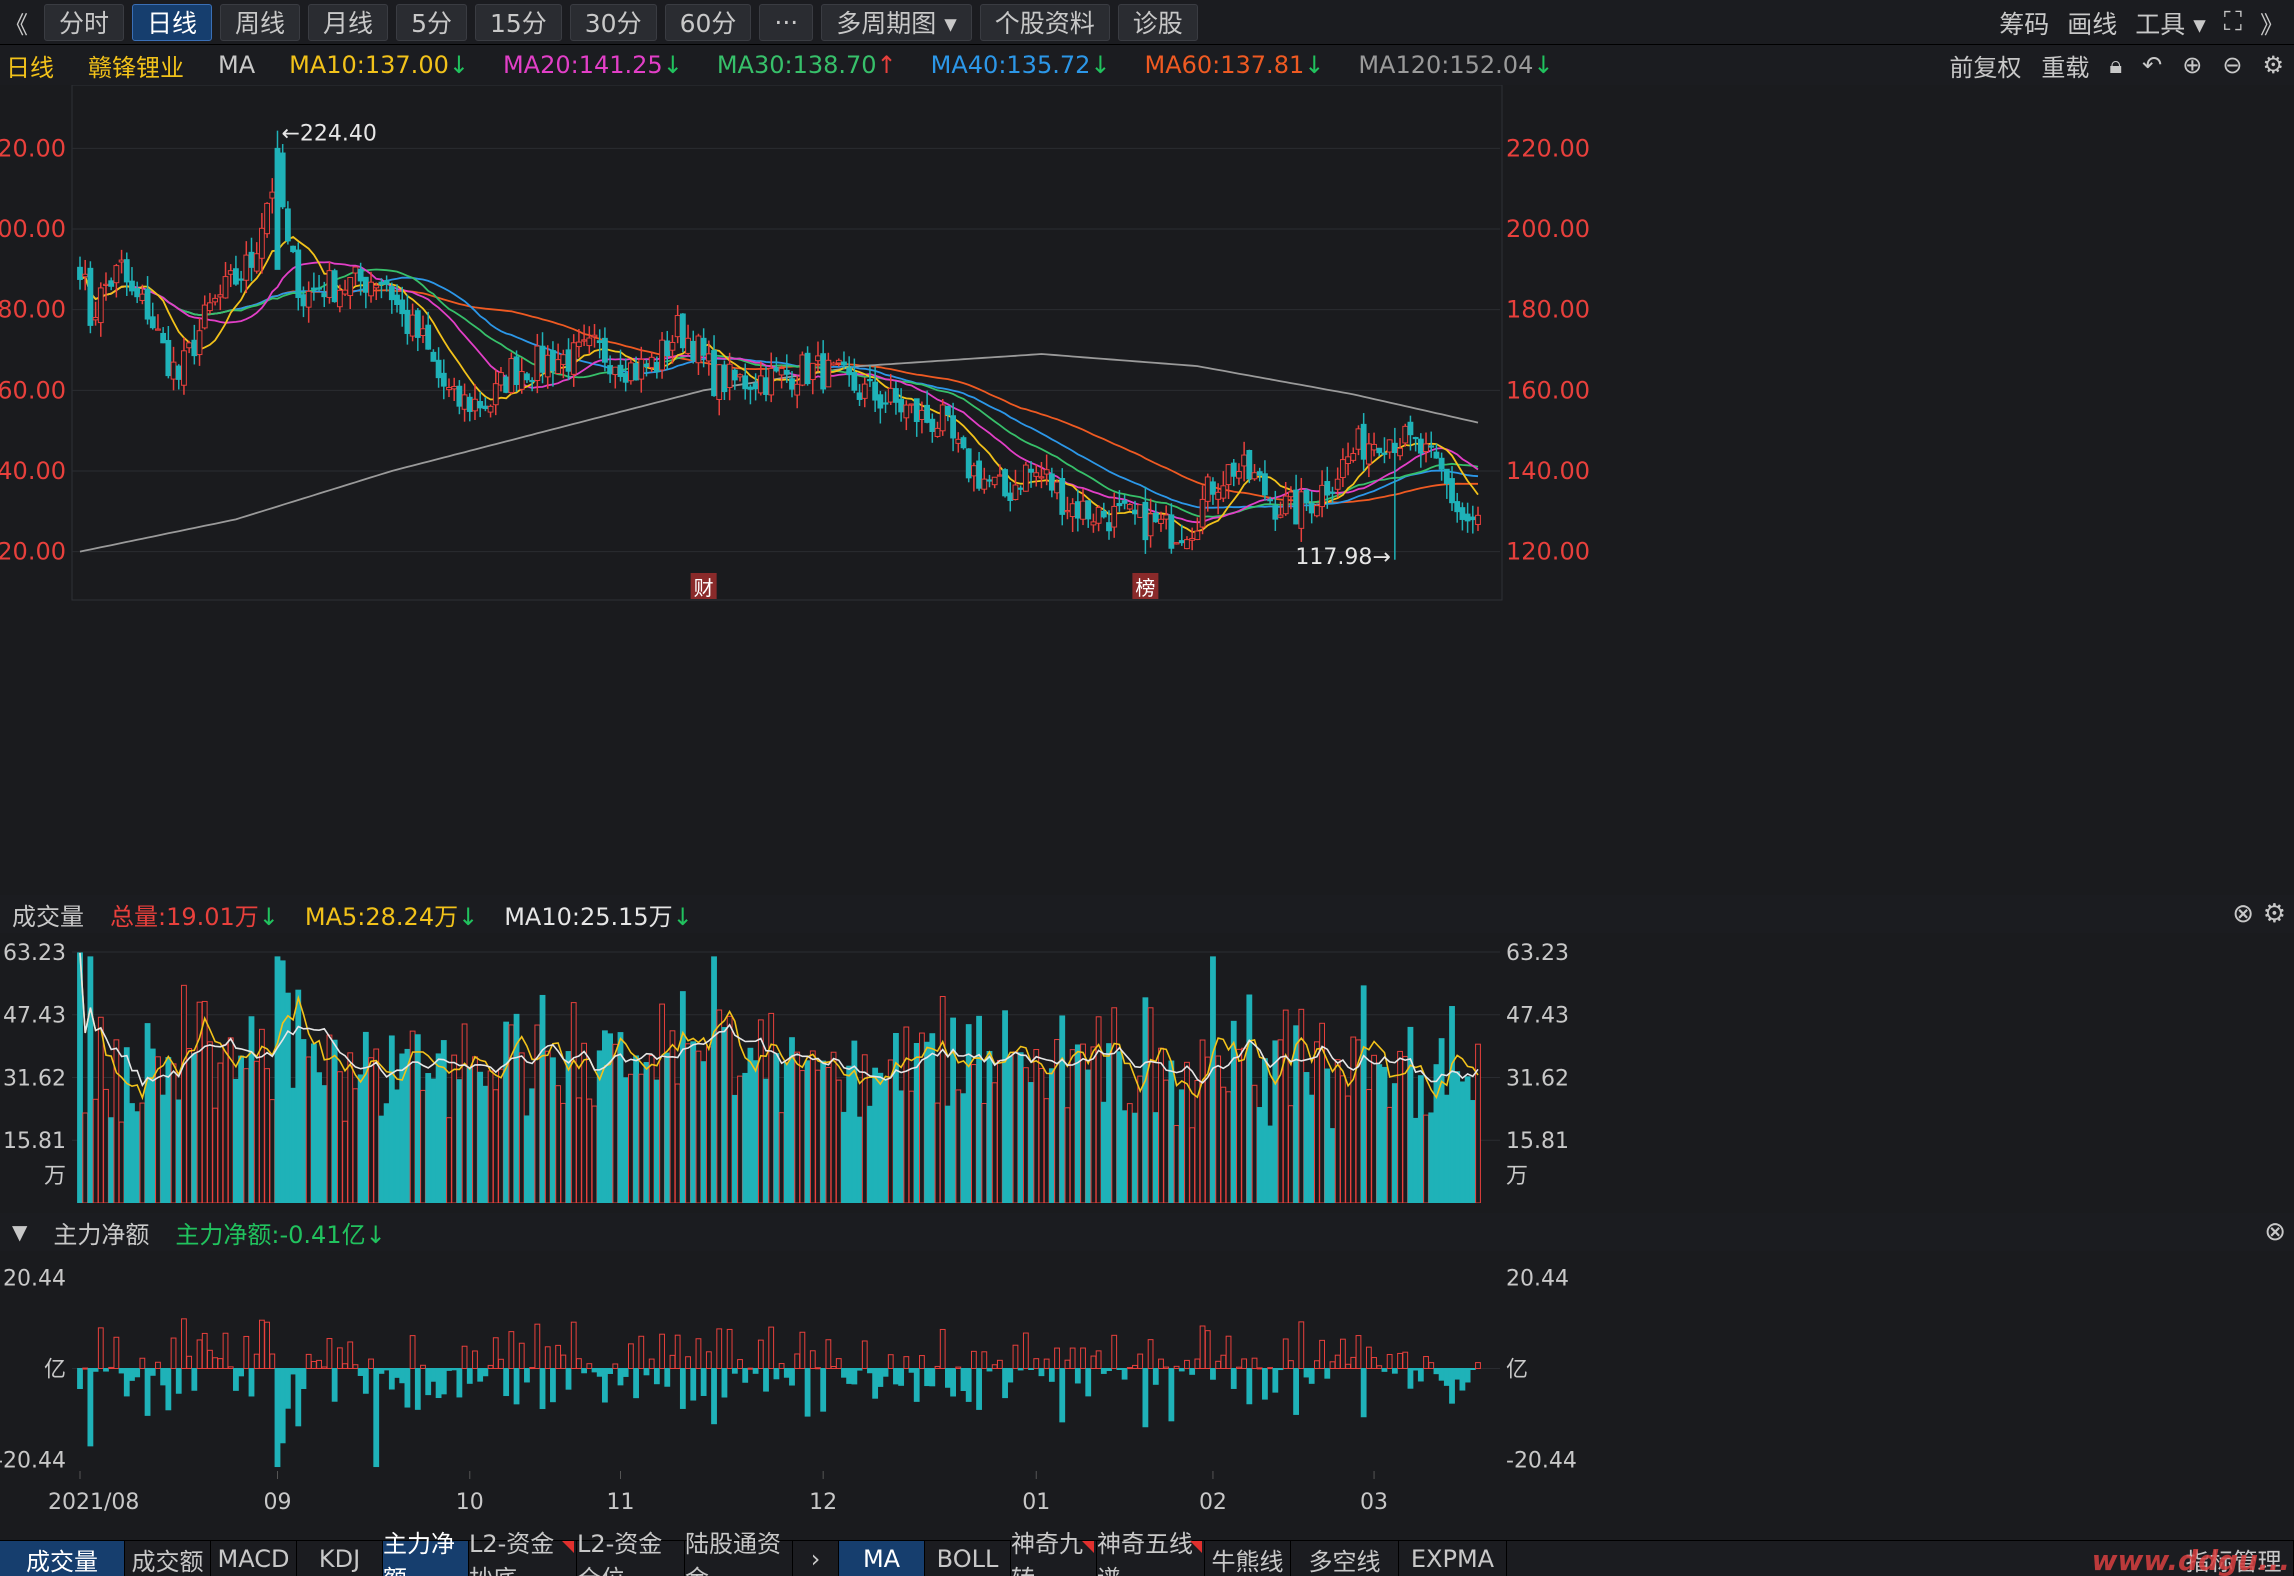 Image resolution: width=2294 pixels, height=1576 pixels. I want to click on ma30-line, so click(779, 393).